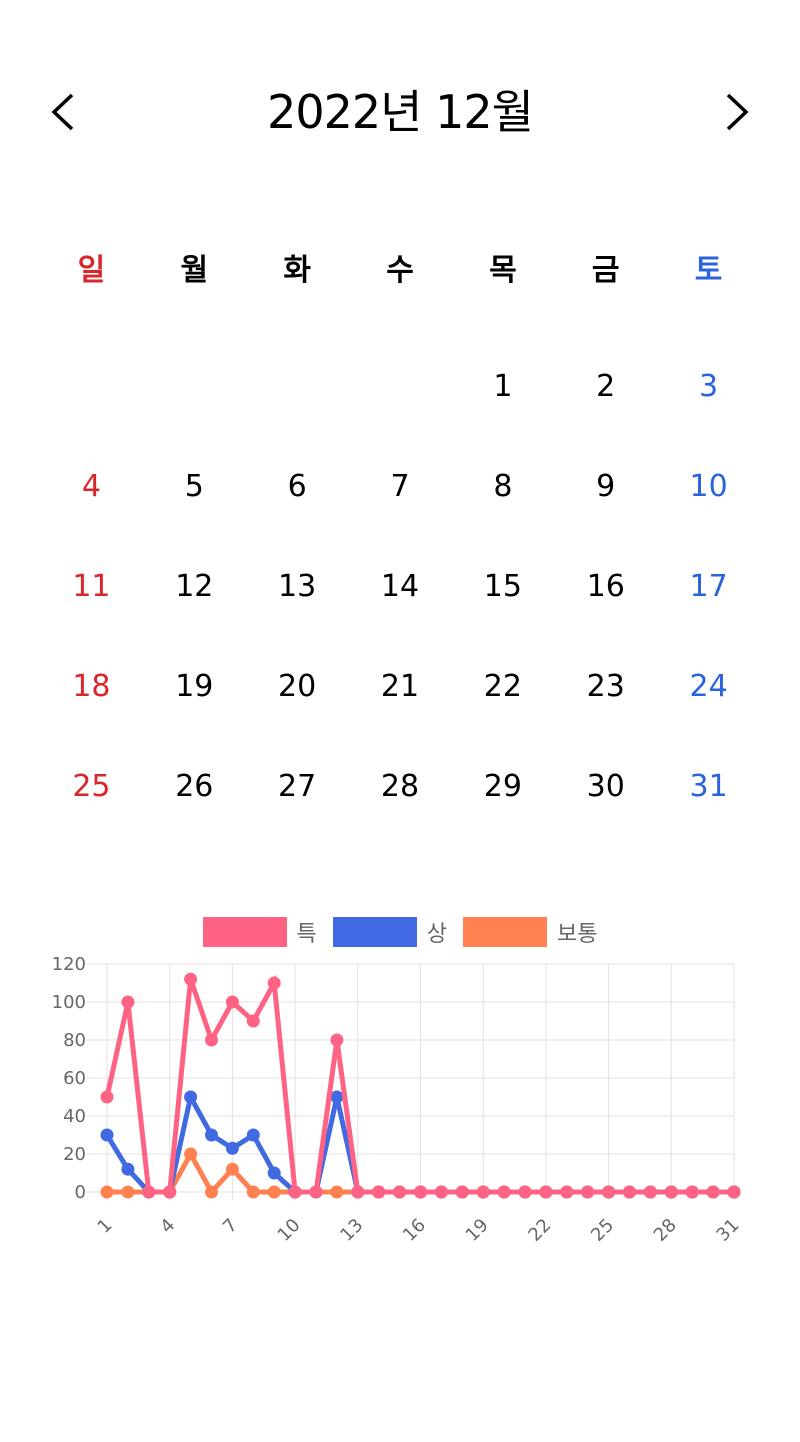  What do you see at coordinates (297, 586) in the screenshot?
I see `calendar-day-13: 13` at bounding box center [297, 586].